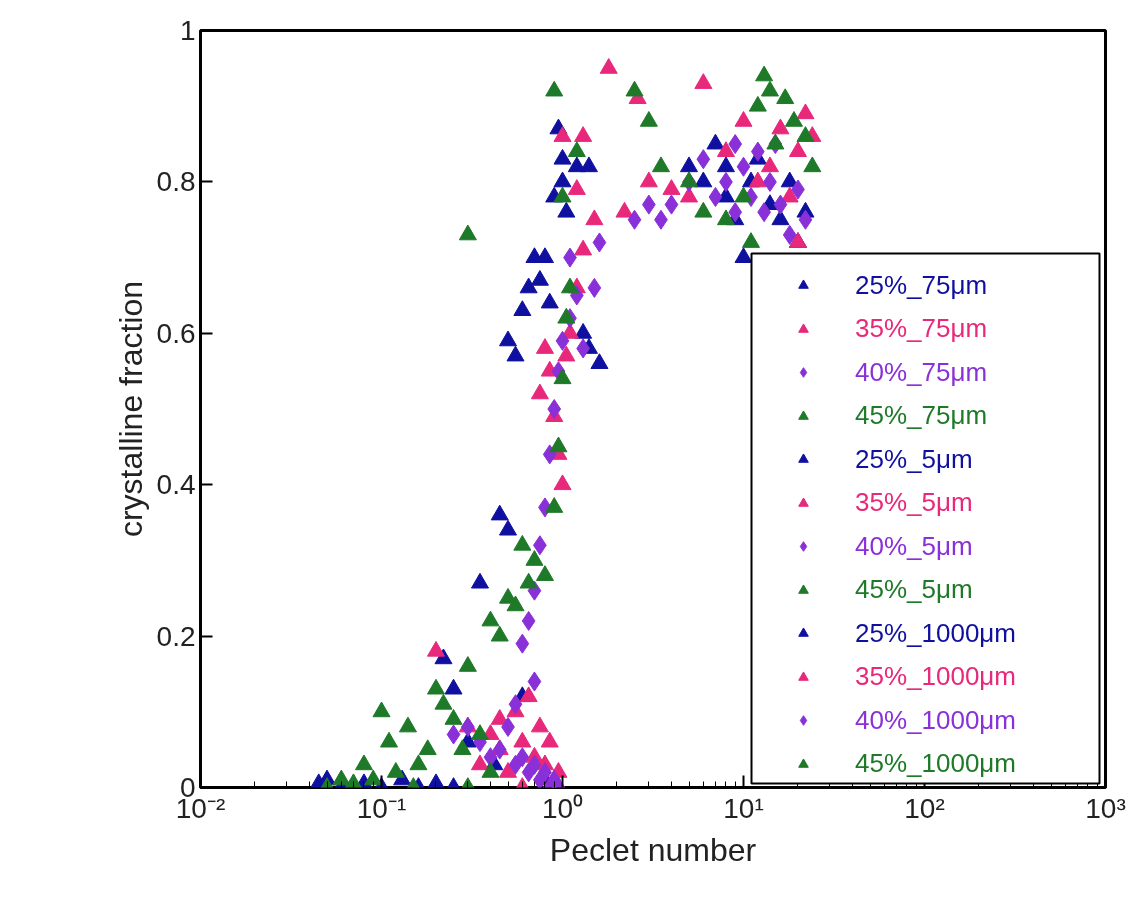 The height and width of the screenshot is (920, 1144). Describe the element at coordinates (130, 409) in the screenshot. I see `y-axis-title: crystalline fraction` at that location.